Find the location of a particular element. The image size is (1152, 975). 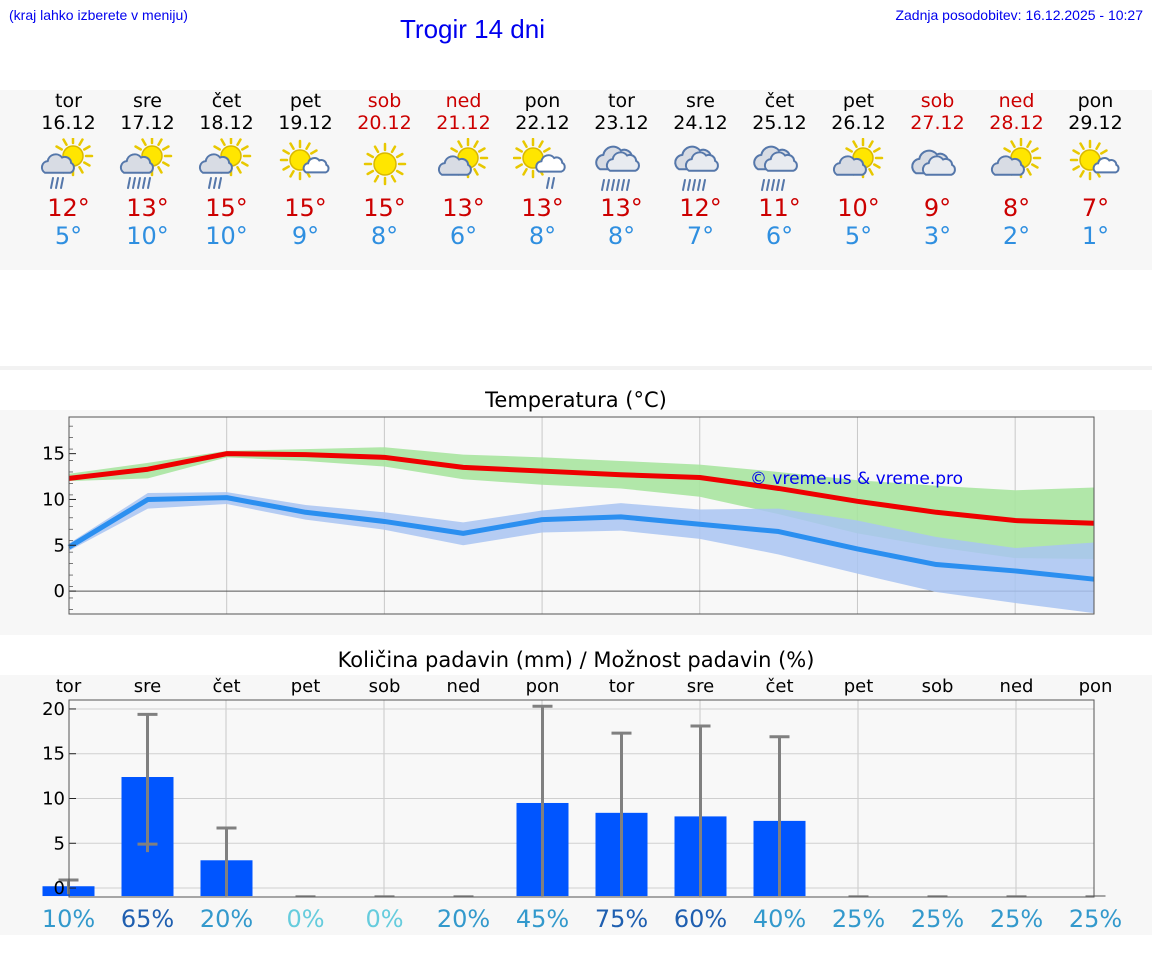

day-date: 25.12 is located at coordinates (779, 123).